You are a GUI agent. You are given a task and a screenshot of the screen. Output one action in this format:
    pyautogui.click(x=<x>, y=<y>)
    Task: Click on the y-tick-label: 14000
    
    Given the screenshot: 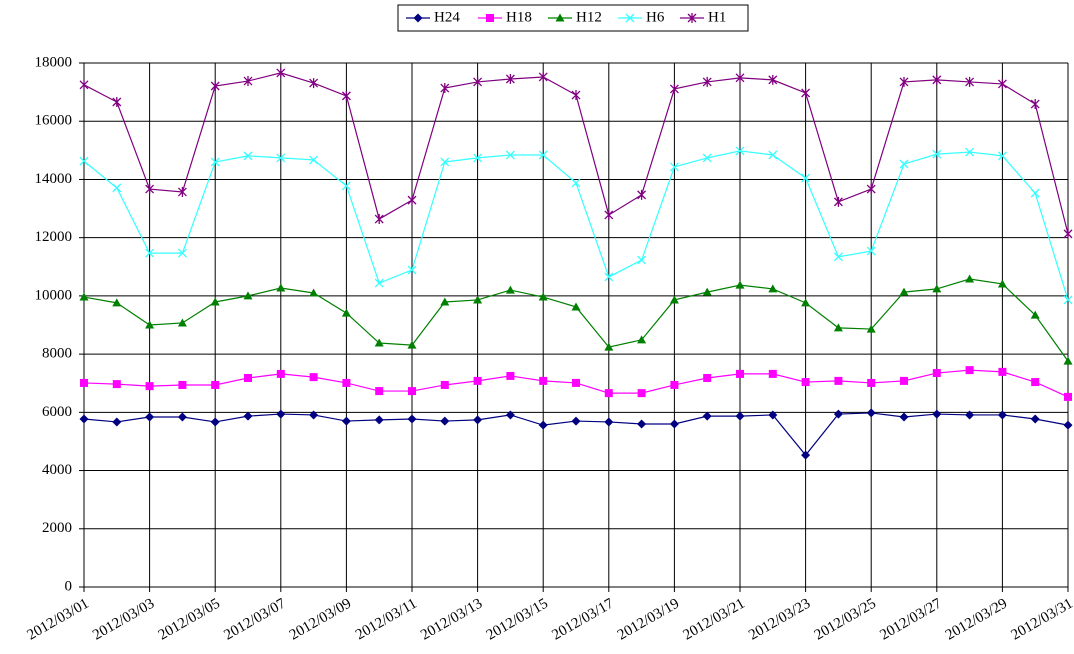 What is the action you would take?
    pyautogui.click(x=54, y=179)
    